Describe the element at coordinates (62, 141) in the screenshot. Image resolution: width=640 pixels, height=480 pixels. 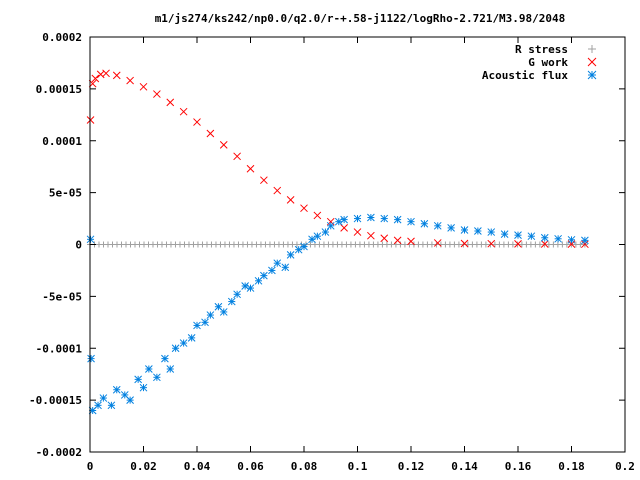
I see `y-tick-label: 0.0001` at that location.